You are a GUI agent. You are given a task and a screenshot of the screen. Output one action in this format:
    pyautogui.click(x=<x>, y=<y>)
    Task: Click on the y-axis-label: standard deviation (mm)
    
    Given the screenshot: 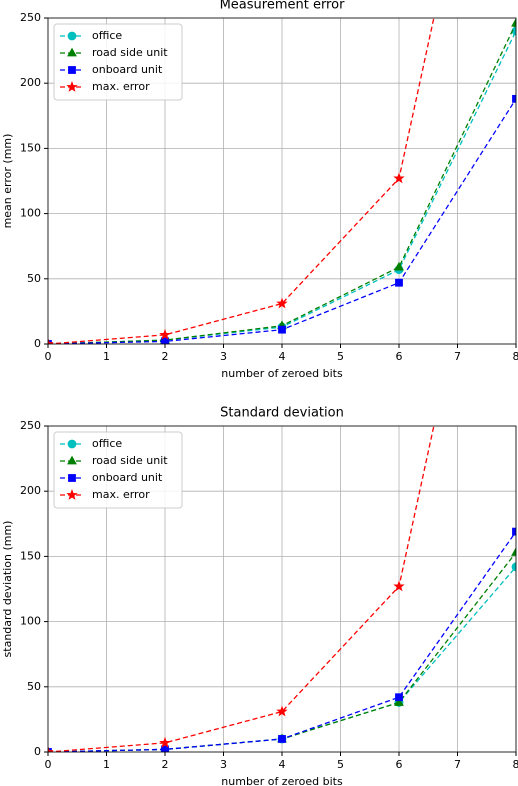 What is the action you would take?
    pyautogui.click(x=7, y=589)
    